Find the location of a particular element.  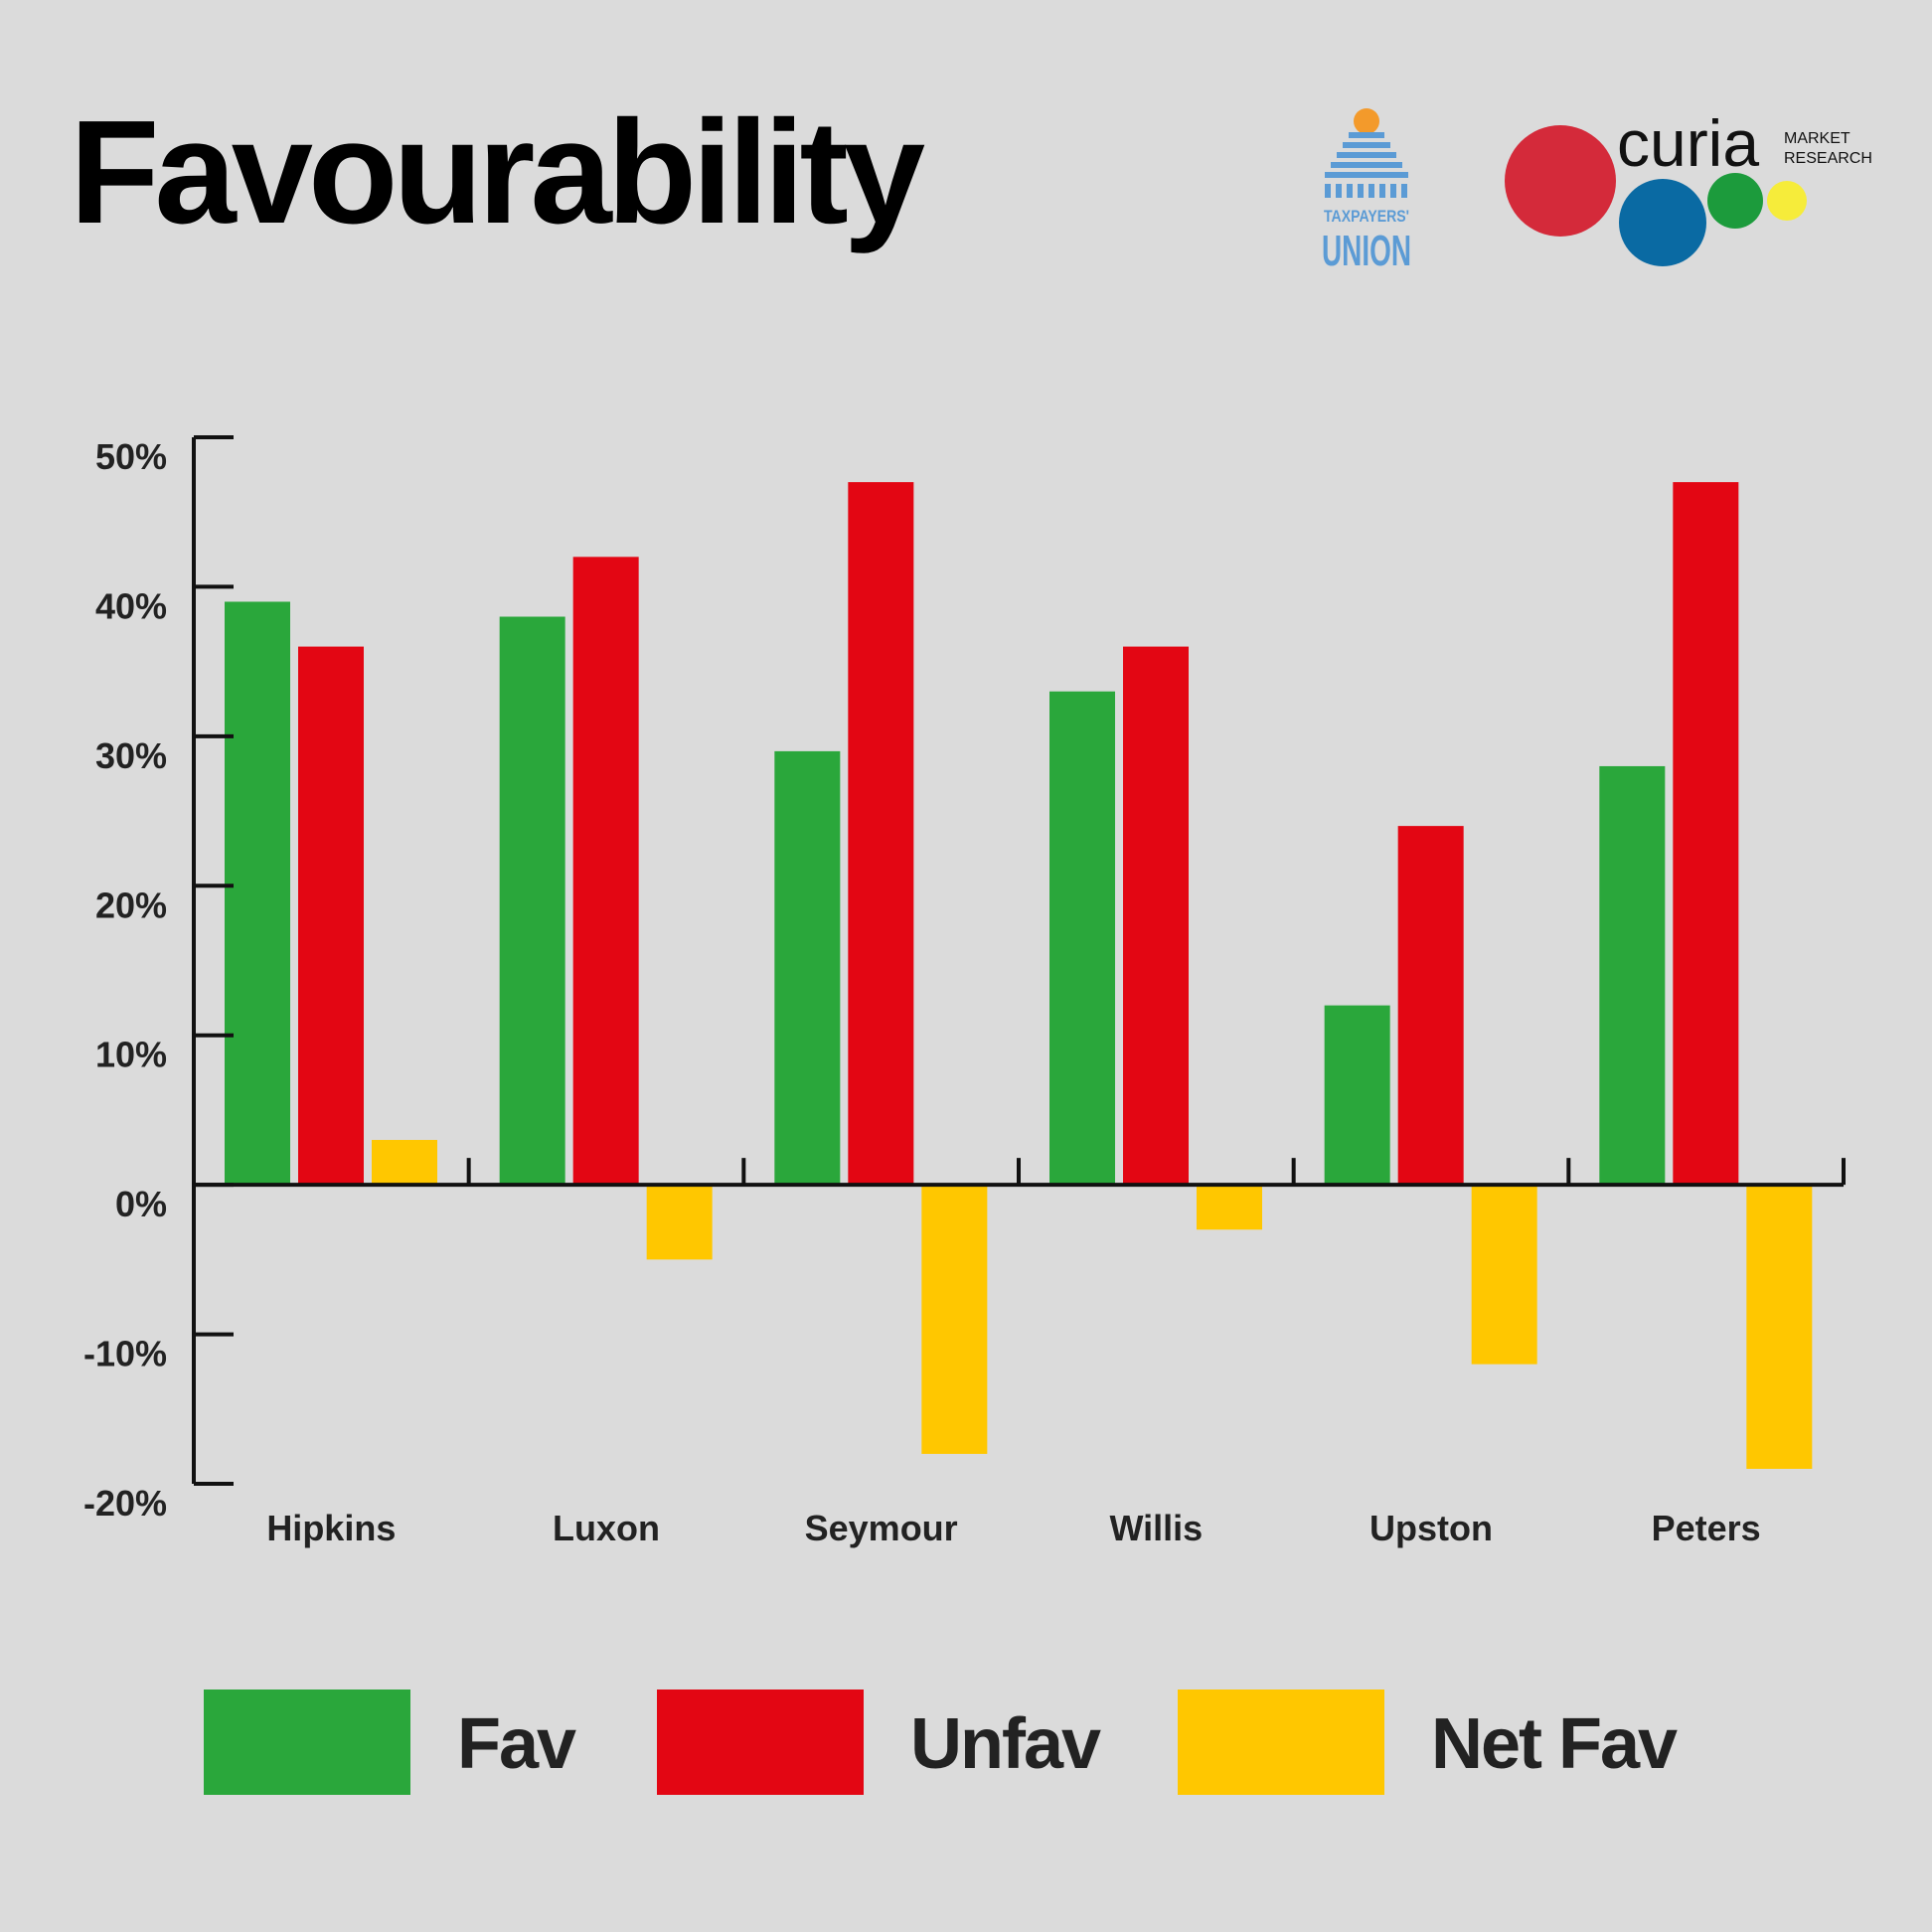

x-tick-label: Seymour is located at coordinates (881, 1528).